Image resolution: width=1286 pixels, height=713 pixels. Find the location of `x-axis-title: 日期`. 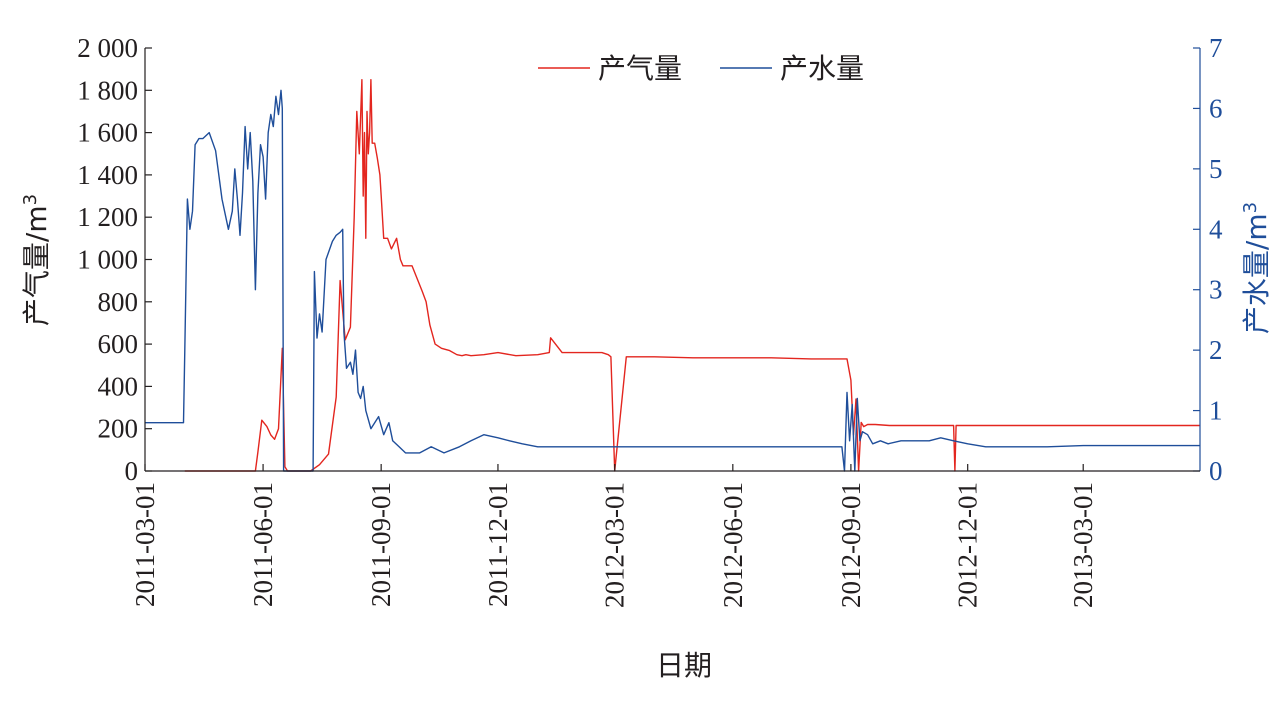

x-axis-title: 日期 is located at coordinates (684, 665).